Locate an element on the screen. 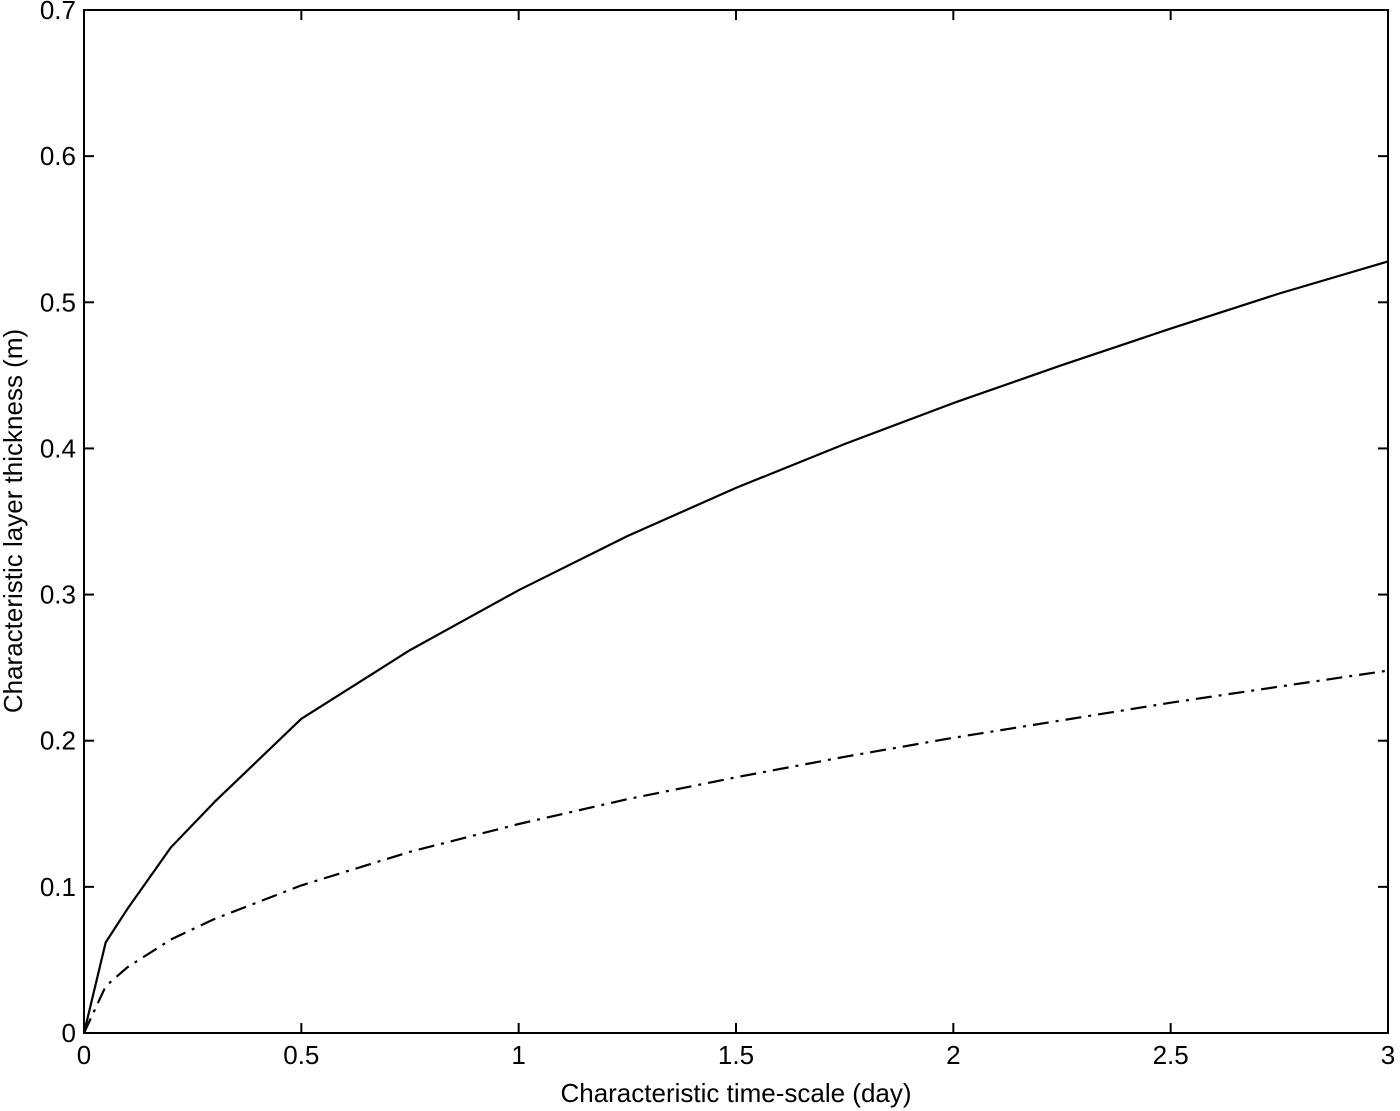  x-tick-label: 2 is located at coordinates (953, 1055).